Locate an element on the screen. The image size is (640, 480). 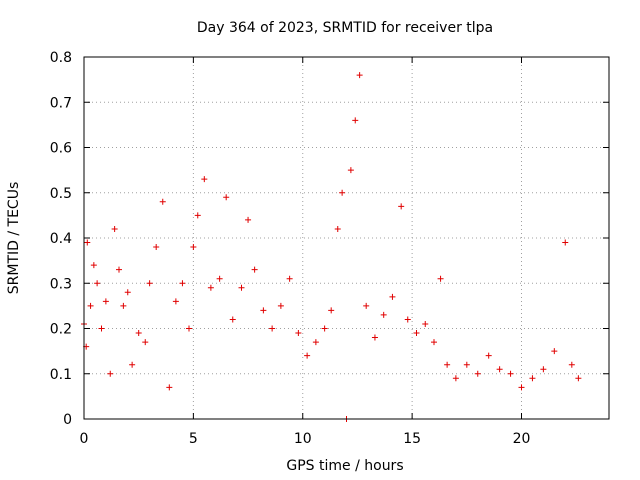
y-tick-label: 0.5 is located at coordinates (61, 194).